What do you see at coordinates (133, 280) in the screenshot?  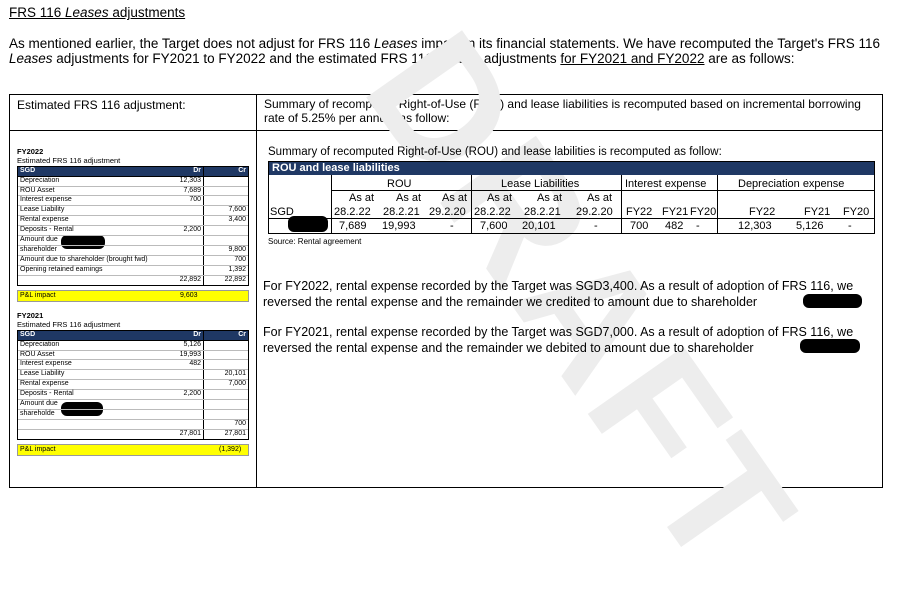 I see `journal-row: 22,892 22,892` at bounding box center [133, 280].